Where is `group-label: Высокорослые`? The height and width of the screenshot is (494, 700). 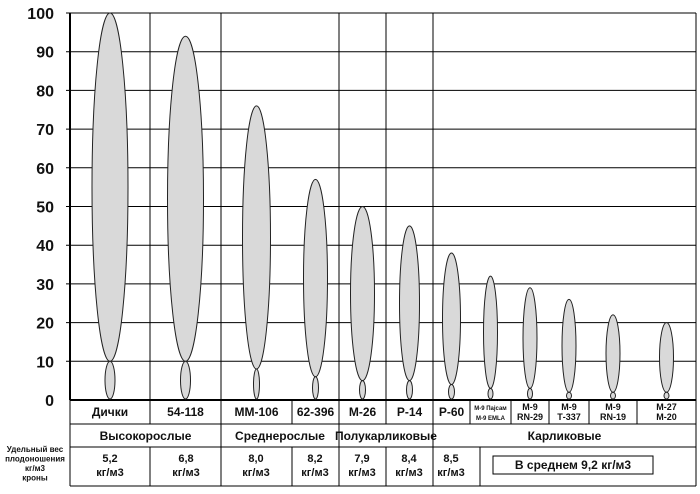 group-label: Высокорослые is located at coordinates (146, 436).